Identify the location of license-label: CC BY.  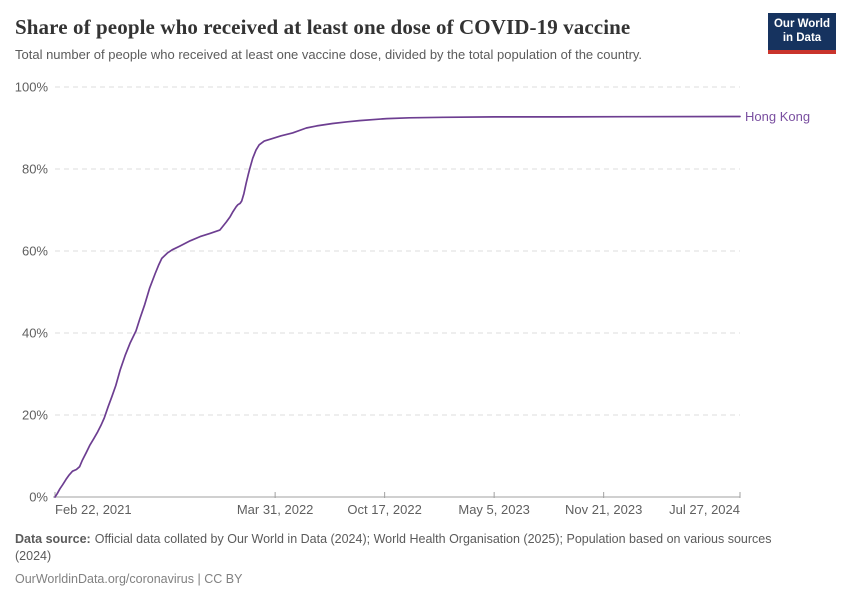
(223, 578).